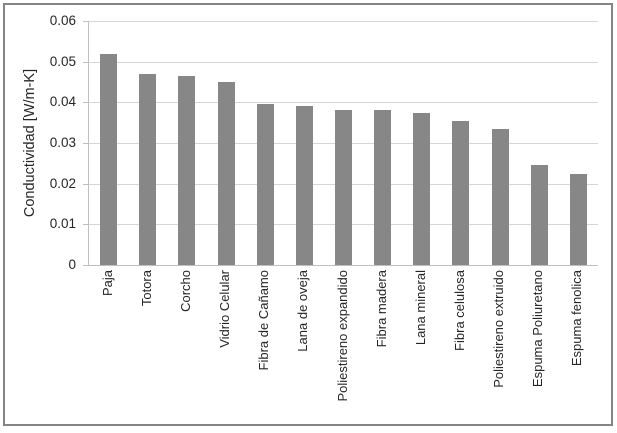  What do you see at coordinates (343, 21) in the screenshot?
I see `gridline-0.06` at bounding box center [343, 21].